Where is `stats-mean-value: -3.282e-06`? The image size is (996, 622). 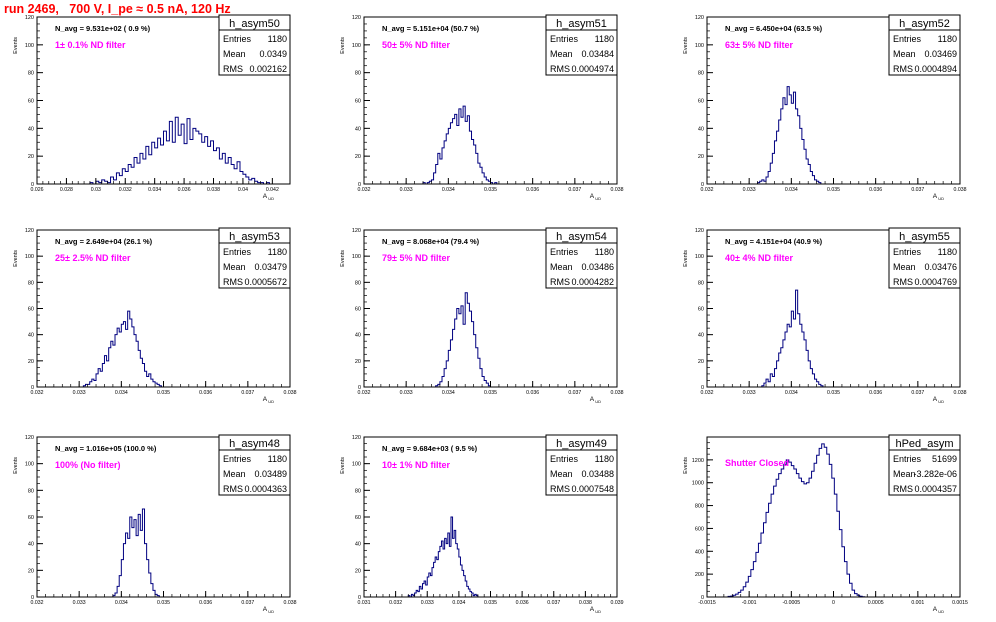
stats-mean-value: -3.282e-06 is located at coordinates (935, 474).